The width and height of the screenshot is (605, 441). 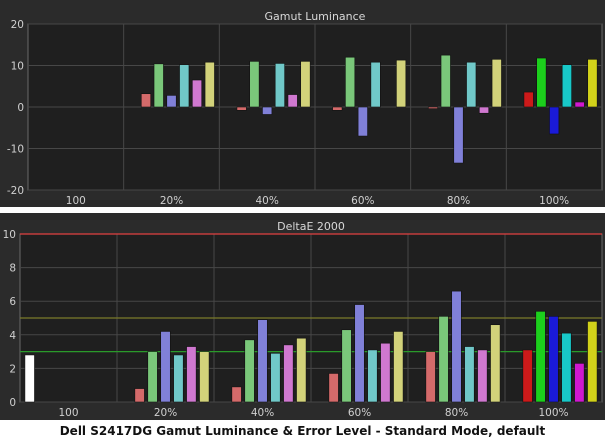 I want to click on y-tick-label: 6, so click(x=12, y=302).